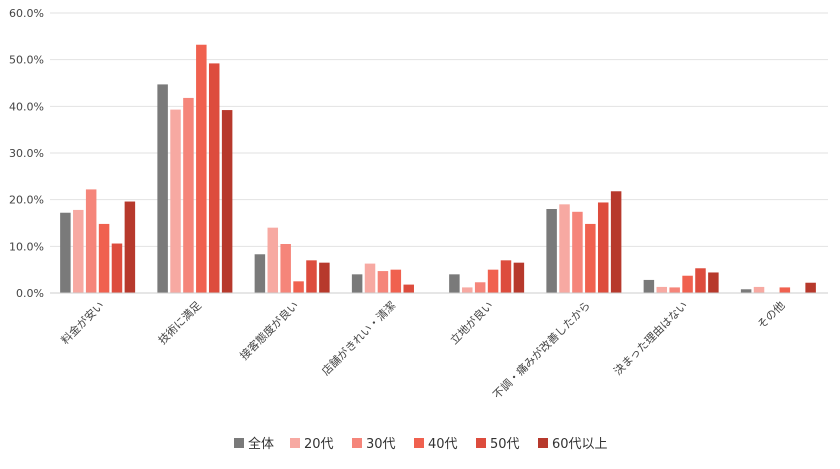  What do you see at coordinates (651, 338) in the screenshot?
I see `category-label: 決まった理由はない` at bounding box center [651, 338].